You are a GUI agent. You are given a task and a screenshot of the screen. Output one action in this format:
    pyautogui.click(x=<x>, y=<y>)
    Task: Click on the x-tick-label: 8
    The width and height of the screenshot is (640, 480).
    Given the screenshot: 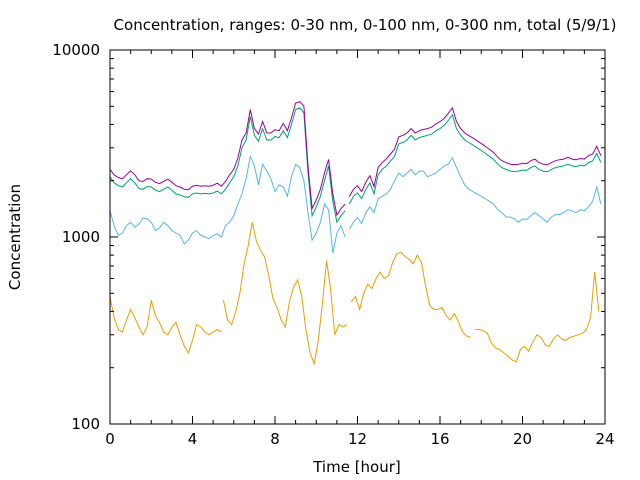 What is the action you would take?
    pyautogui.click(x=275, y=439)
    